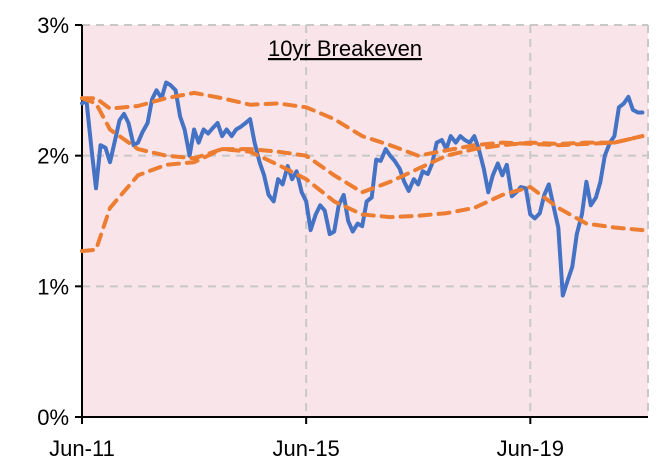  I want to click on x-tick-label: Jun-11, so click(82, 448).